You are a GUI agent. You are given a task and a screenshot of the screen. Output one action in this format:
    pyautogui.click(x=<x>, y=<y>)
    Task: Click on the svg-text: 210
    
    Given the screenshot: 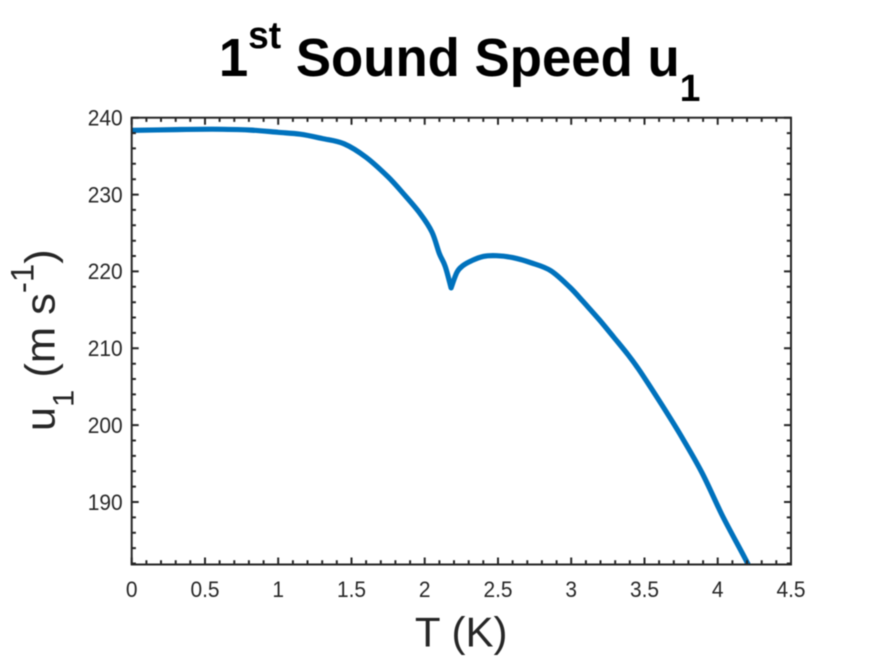 What is the action you would take?
    pyautogui.click(x=105, y=348)
    